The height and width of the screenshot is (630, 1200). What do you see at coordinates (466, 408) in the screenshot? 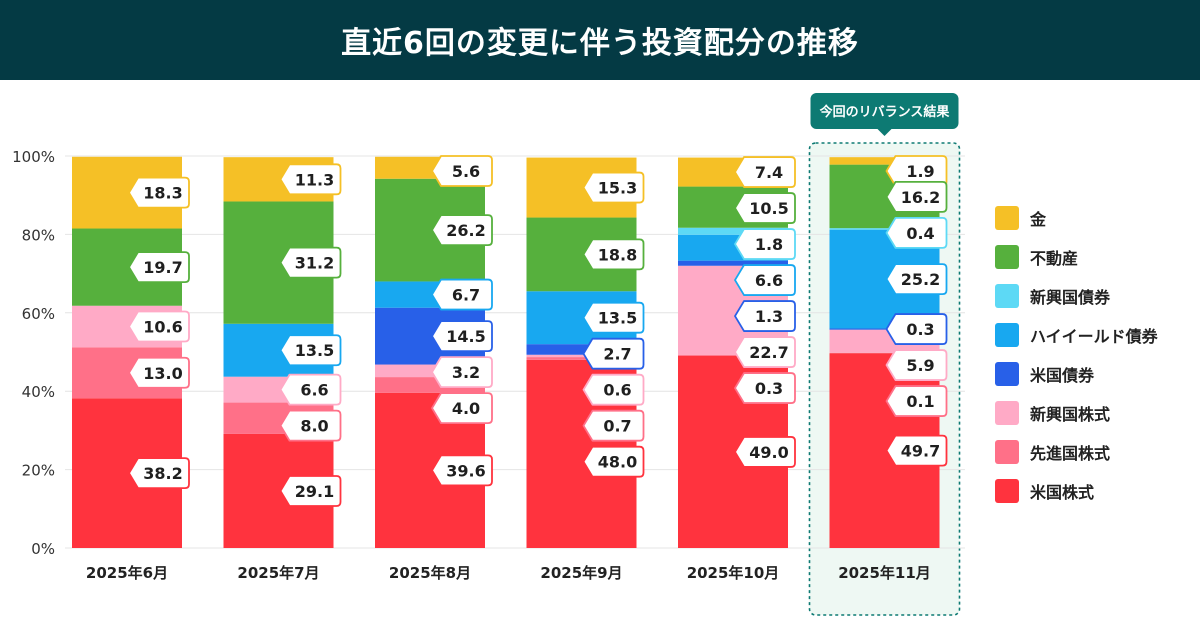
I see `data-label: 4.0` at bounding box center [466, 408].